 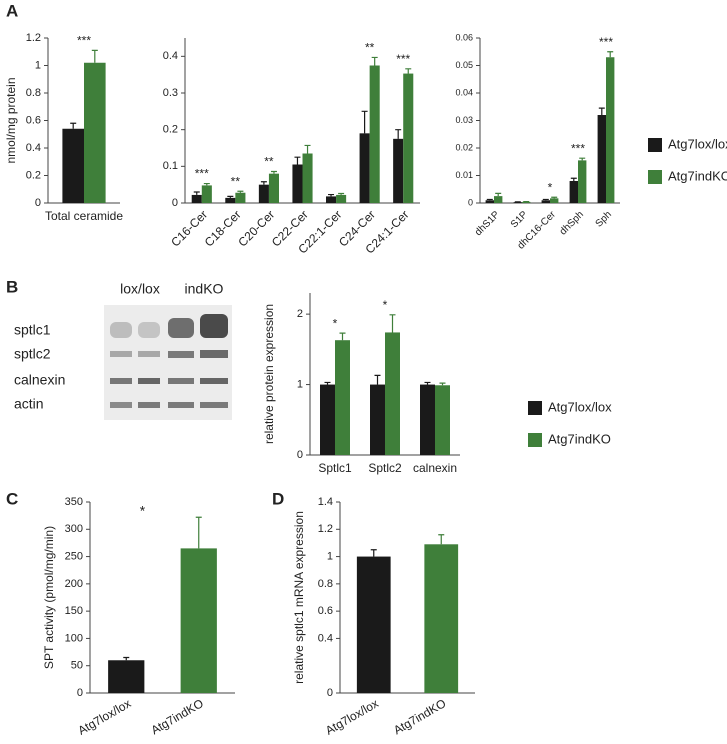 What do you see at coordinates (278, 498) in the screenshot?
I see `panel-label: D` at bounding box center [278, 498].